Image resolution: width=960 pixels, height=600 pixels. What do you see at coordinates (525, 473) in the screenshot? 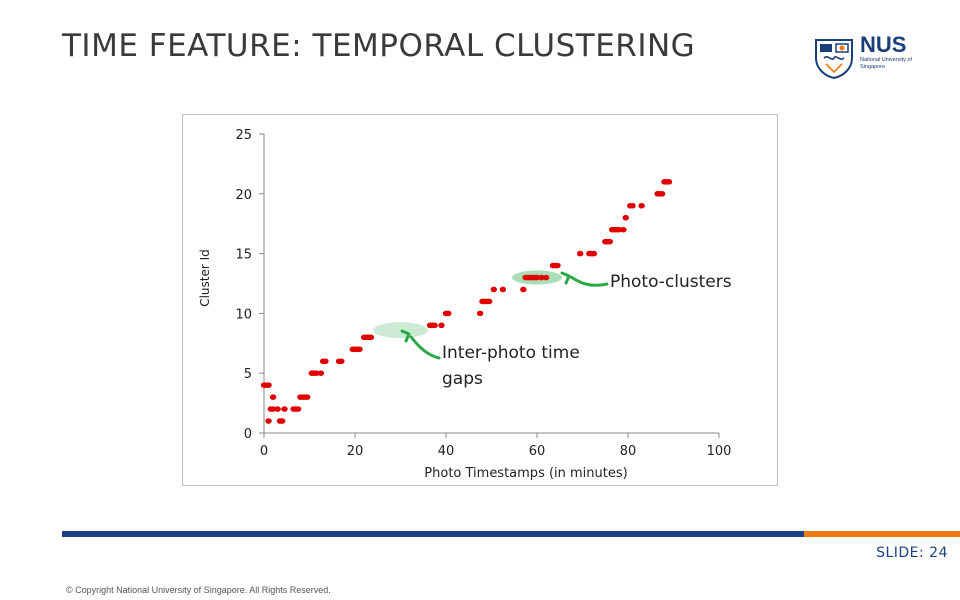
I see `x-axis-label: Photo Timestamps (in minutes)` at bounding box center [525, 473].